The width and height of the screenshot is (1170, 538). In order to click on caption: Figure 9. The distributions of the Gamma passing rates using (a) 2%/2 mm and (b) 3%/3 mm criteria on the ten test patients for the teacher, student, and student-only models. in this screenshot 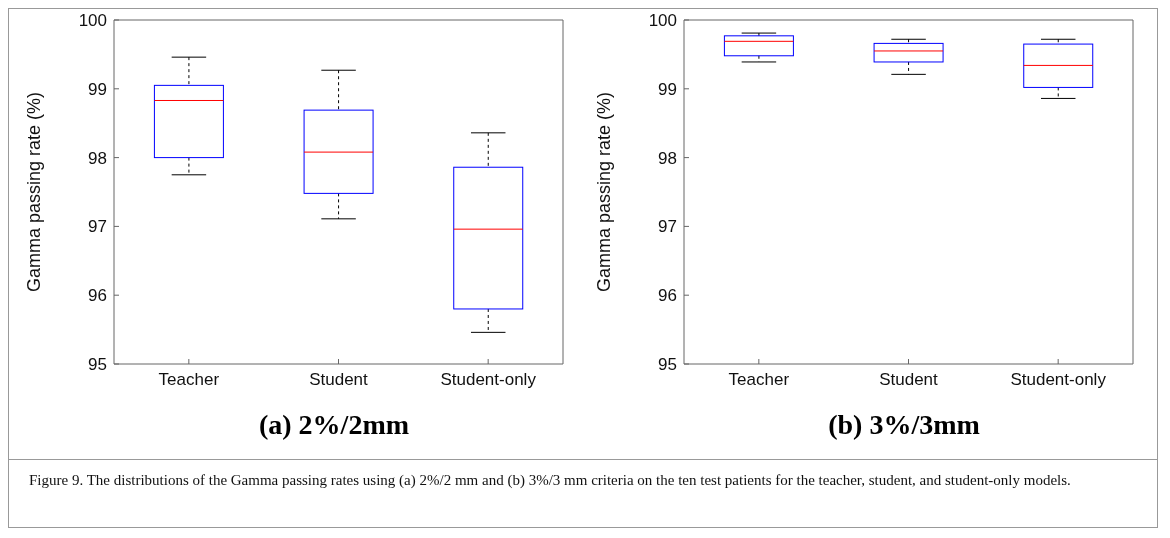, I will do `click(550, 480)`.